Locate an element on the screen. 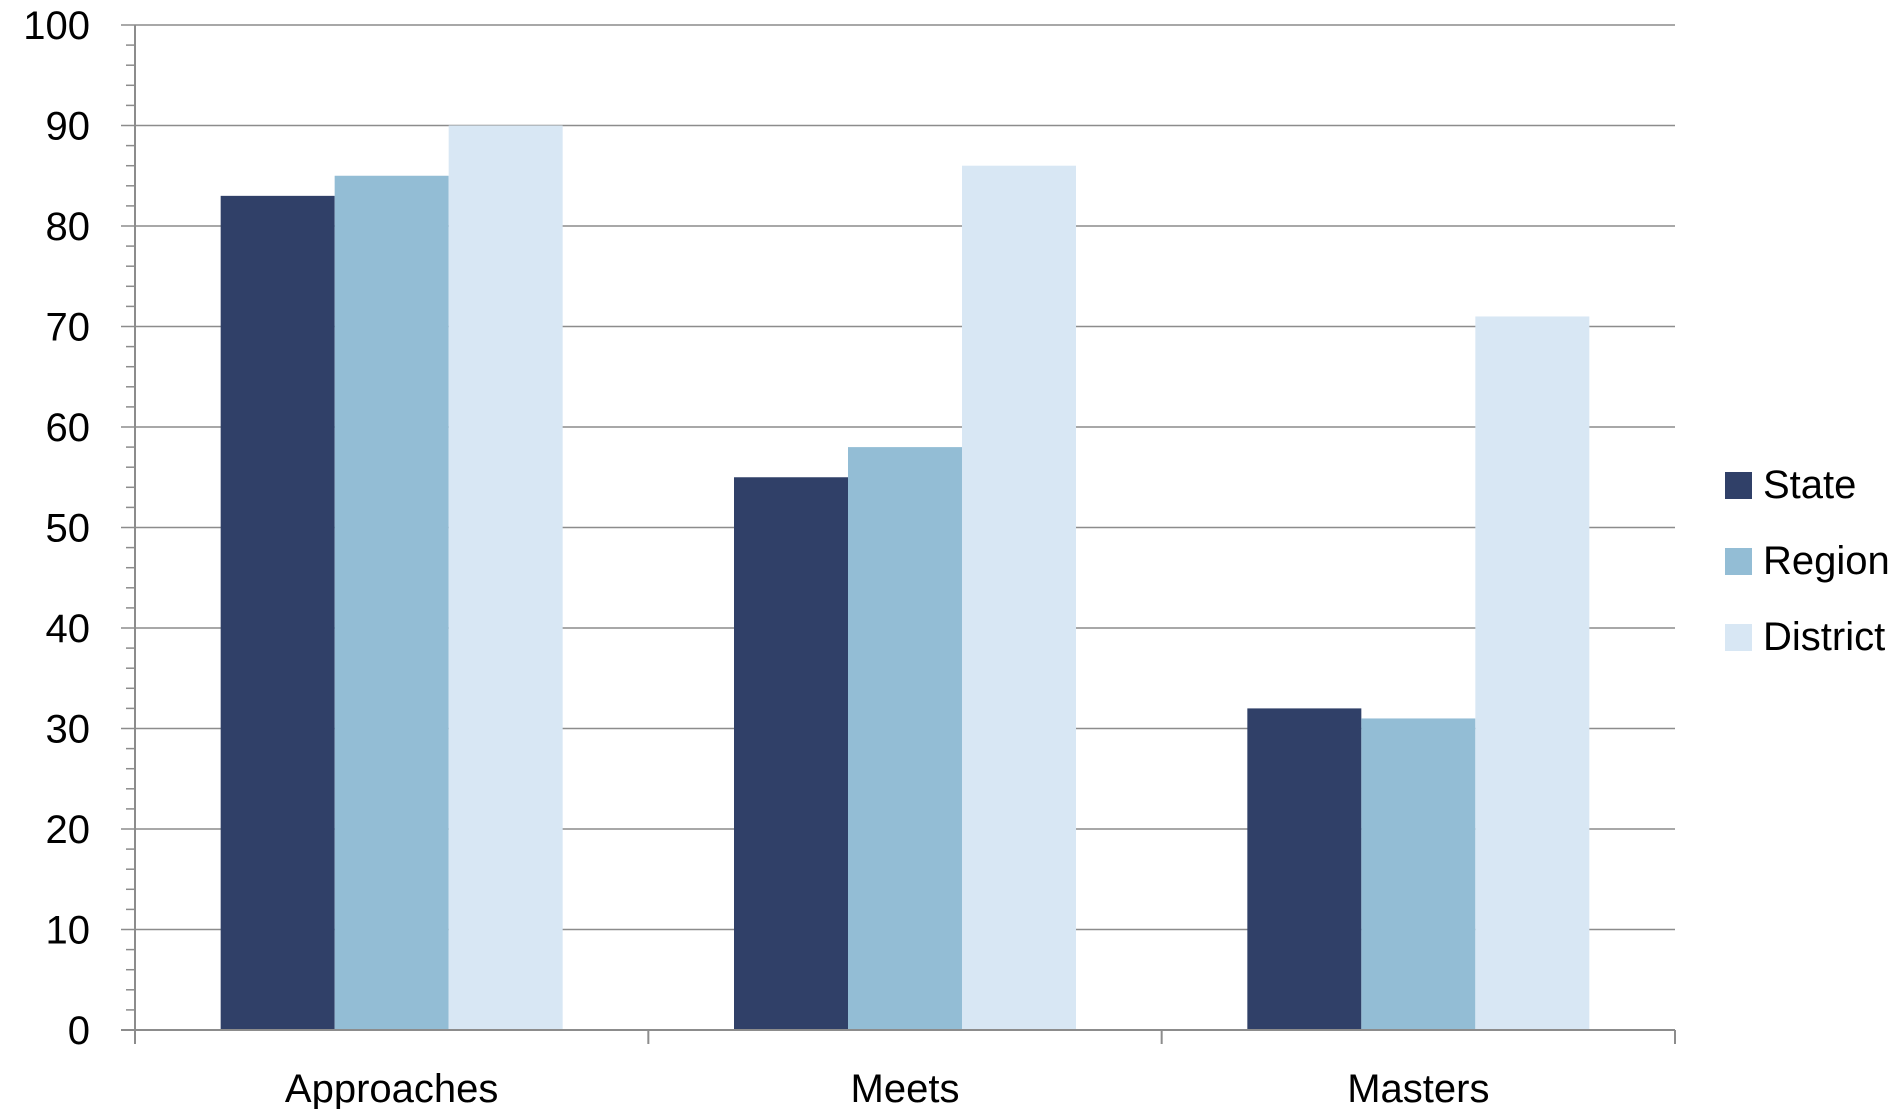 The width and height of the screenshot is (1903, 1109). y-tick-labels: 0 10 20 30 40 50 60 70 80 90 100 is located at coordinates (56, 528).